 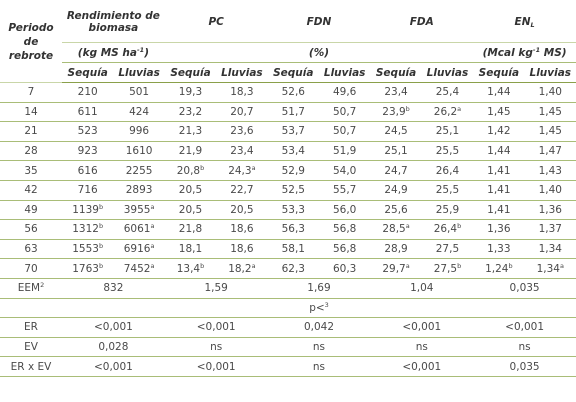 I want to click on value-cell: 18,6, so click(x=242, y=229).